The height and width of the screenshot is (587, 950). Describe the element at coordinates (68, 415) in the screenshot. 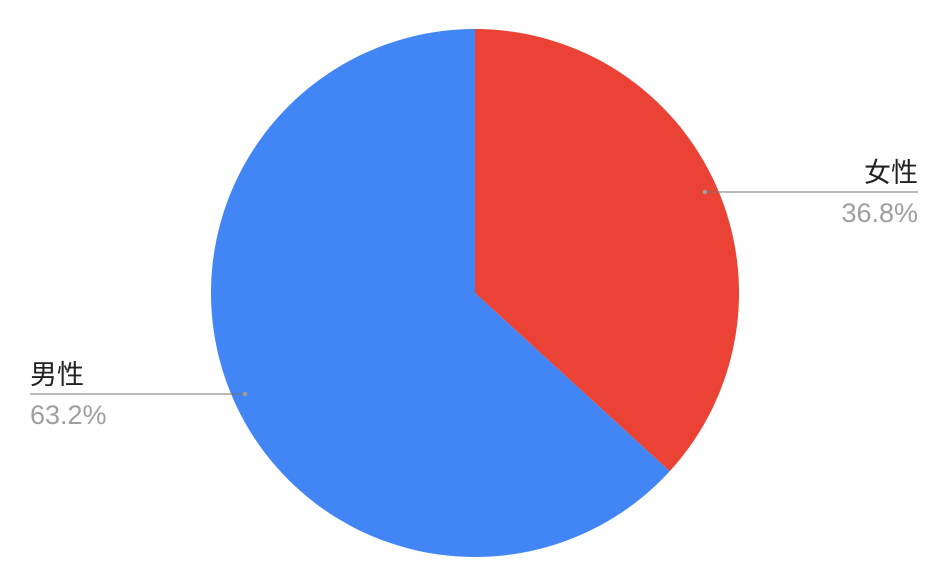

I see `slice-percent-1: 63.2%` at that location.